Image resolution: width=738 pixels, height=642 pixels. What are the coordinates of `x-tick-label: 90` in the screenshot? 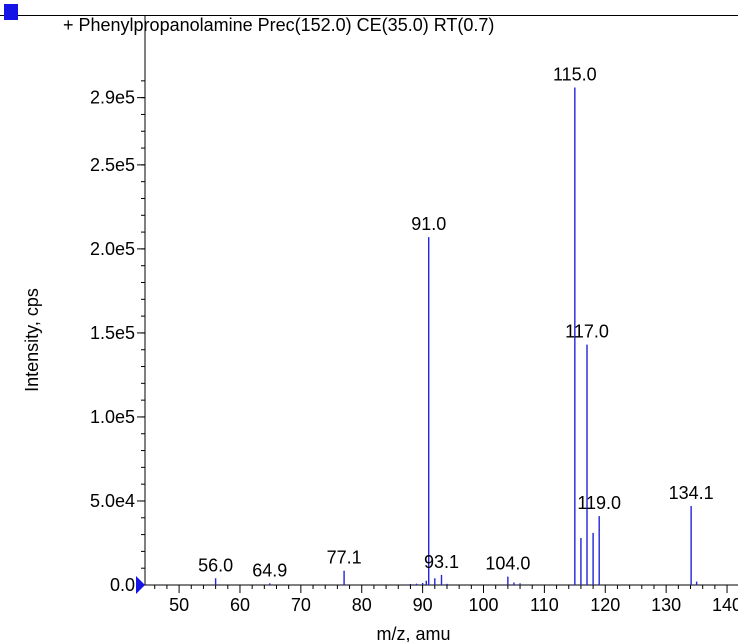 It's located at (423, 605).